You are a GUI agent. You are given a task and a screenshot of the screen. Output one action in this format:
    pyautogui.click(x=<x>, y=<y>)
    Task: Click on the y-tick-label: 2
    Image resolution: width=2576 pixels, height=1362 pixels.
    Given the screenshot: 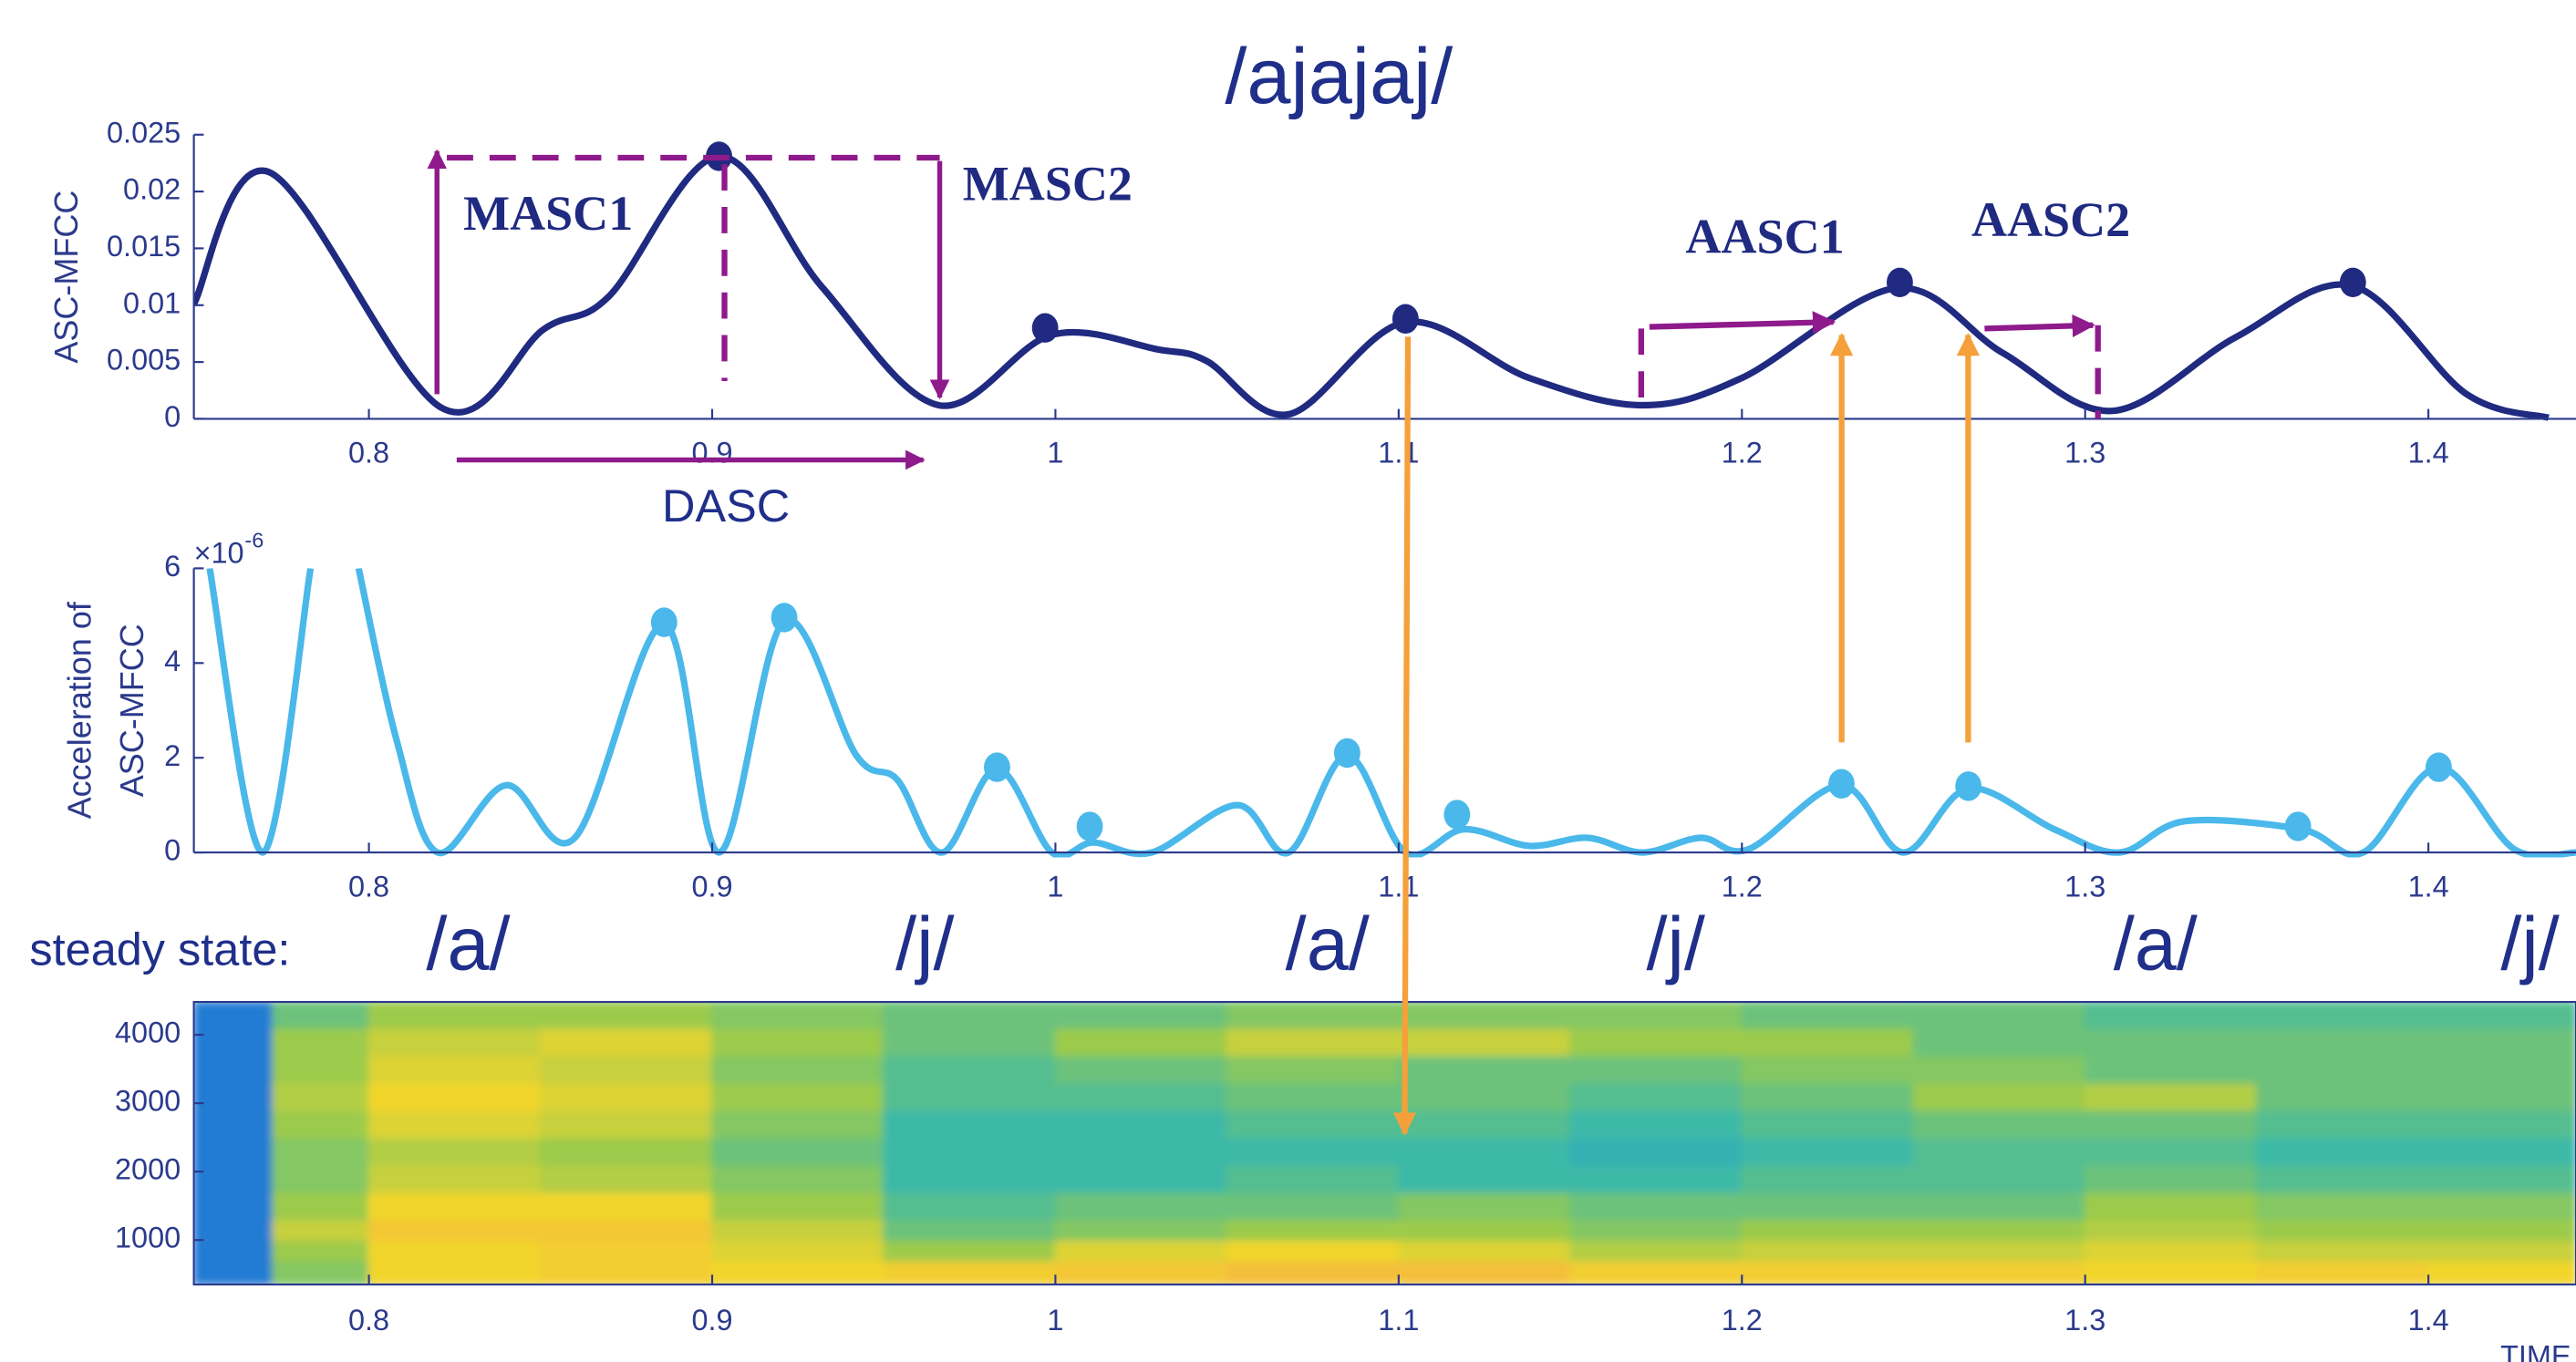 What is the action you would take?
    pyautogui.click(x=172, y=755)
    